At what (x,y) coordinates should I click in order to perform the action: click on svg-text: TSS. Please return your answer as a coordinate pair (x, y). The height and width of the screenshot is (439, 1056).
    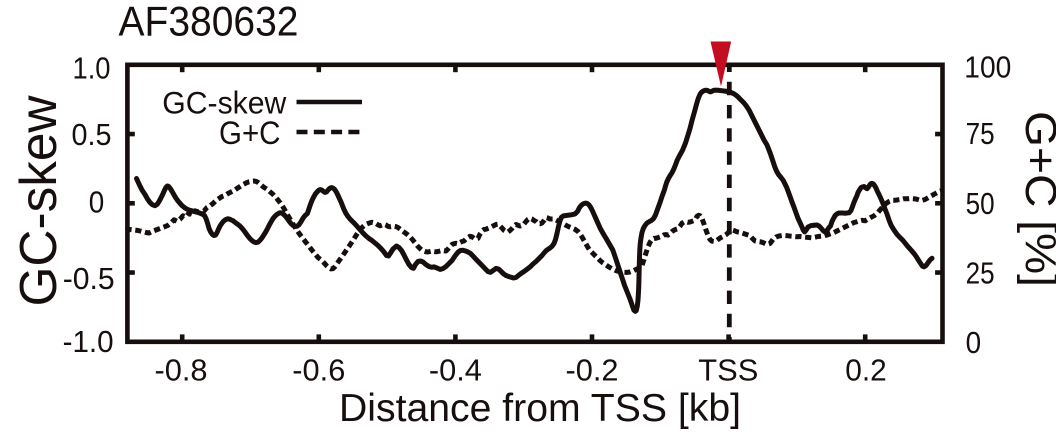
    Looking at the image, I should click on (728, 369).